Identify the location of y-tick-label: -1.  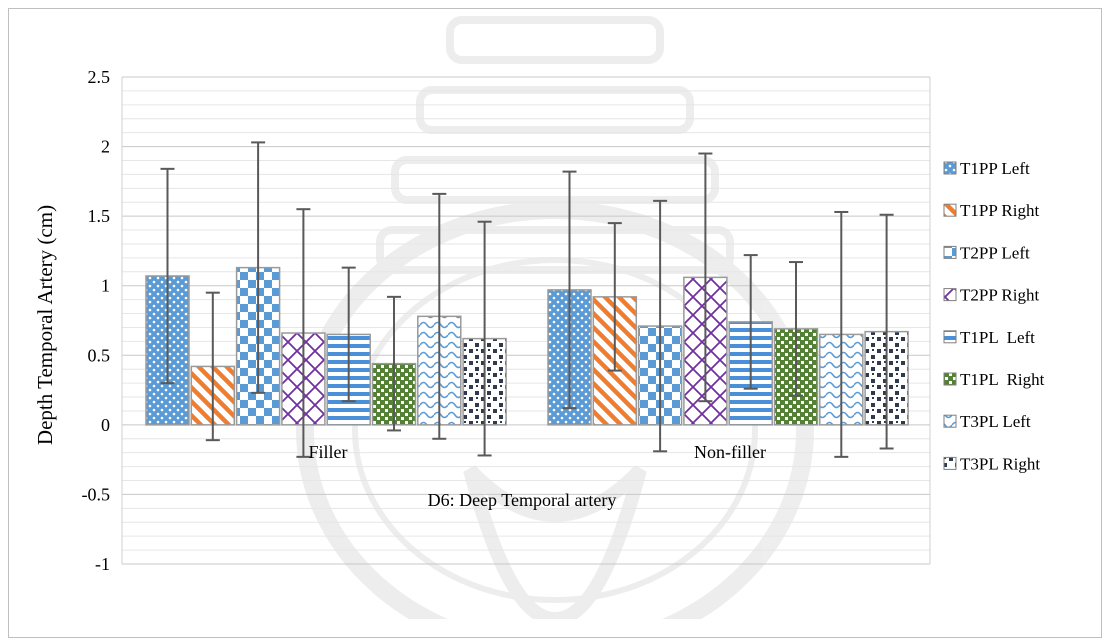
(102, 564).